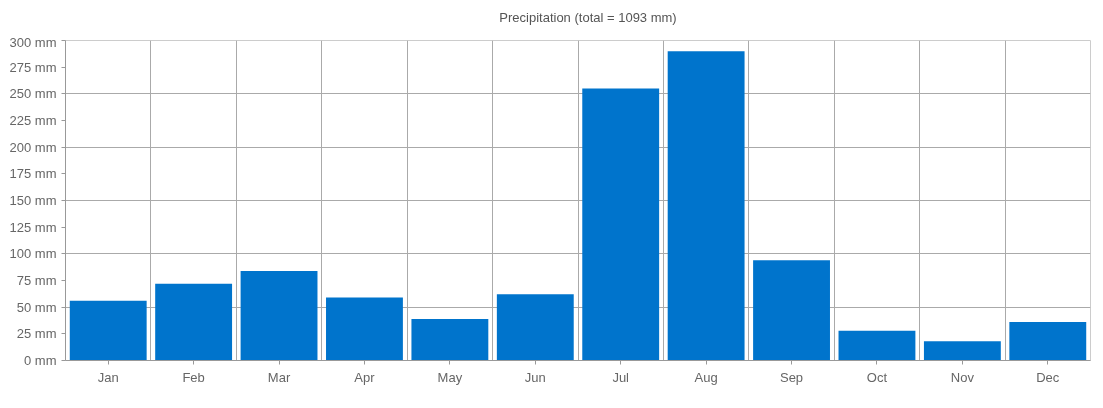 This screenshot has width=1103, height=408. What do you see at coordinates (33, 67) in the screenshot?
I see `y-tick-label: 275 mm` at bounding box center [33, 67].